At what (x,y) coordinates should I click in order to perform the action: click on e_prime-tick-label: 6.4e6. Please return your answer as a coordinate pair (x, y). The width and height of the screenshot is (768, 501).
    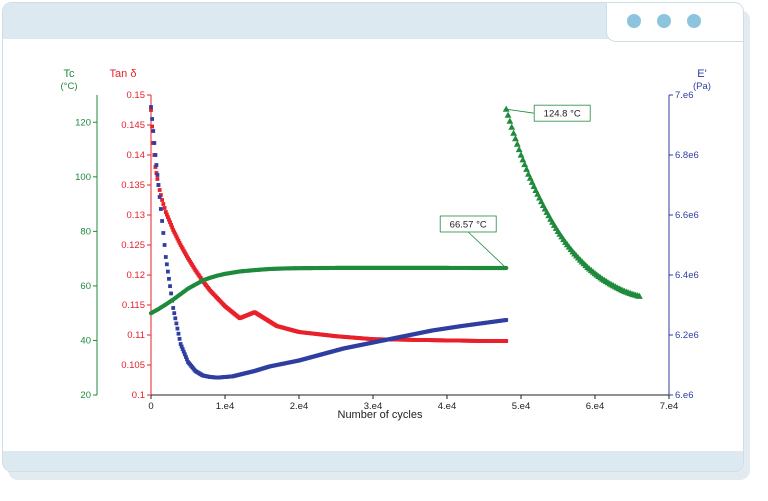
    Looking at the image, I should click on (687, 275).